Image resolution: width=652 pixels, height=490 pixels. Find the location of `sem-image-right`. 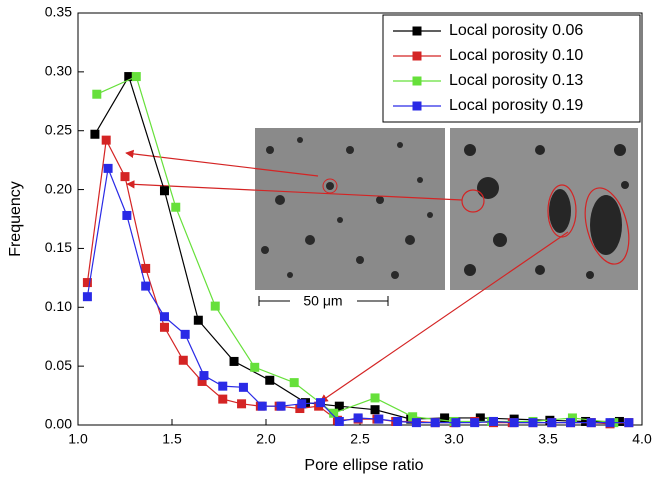

sem-image-right is located at coordinates (544, 209).